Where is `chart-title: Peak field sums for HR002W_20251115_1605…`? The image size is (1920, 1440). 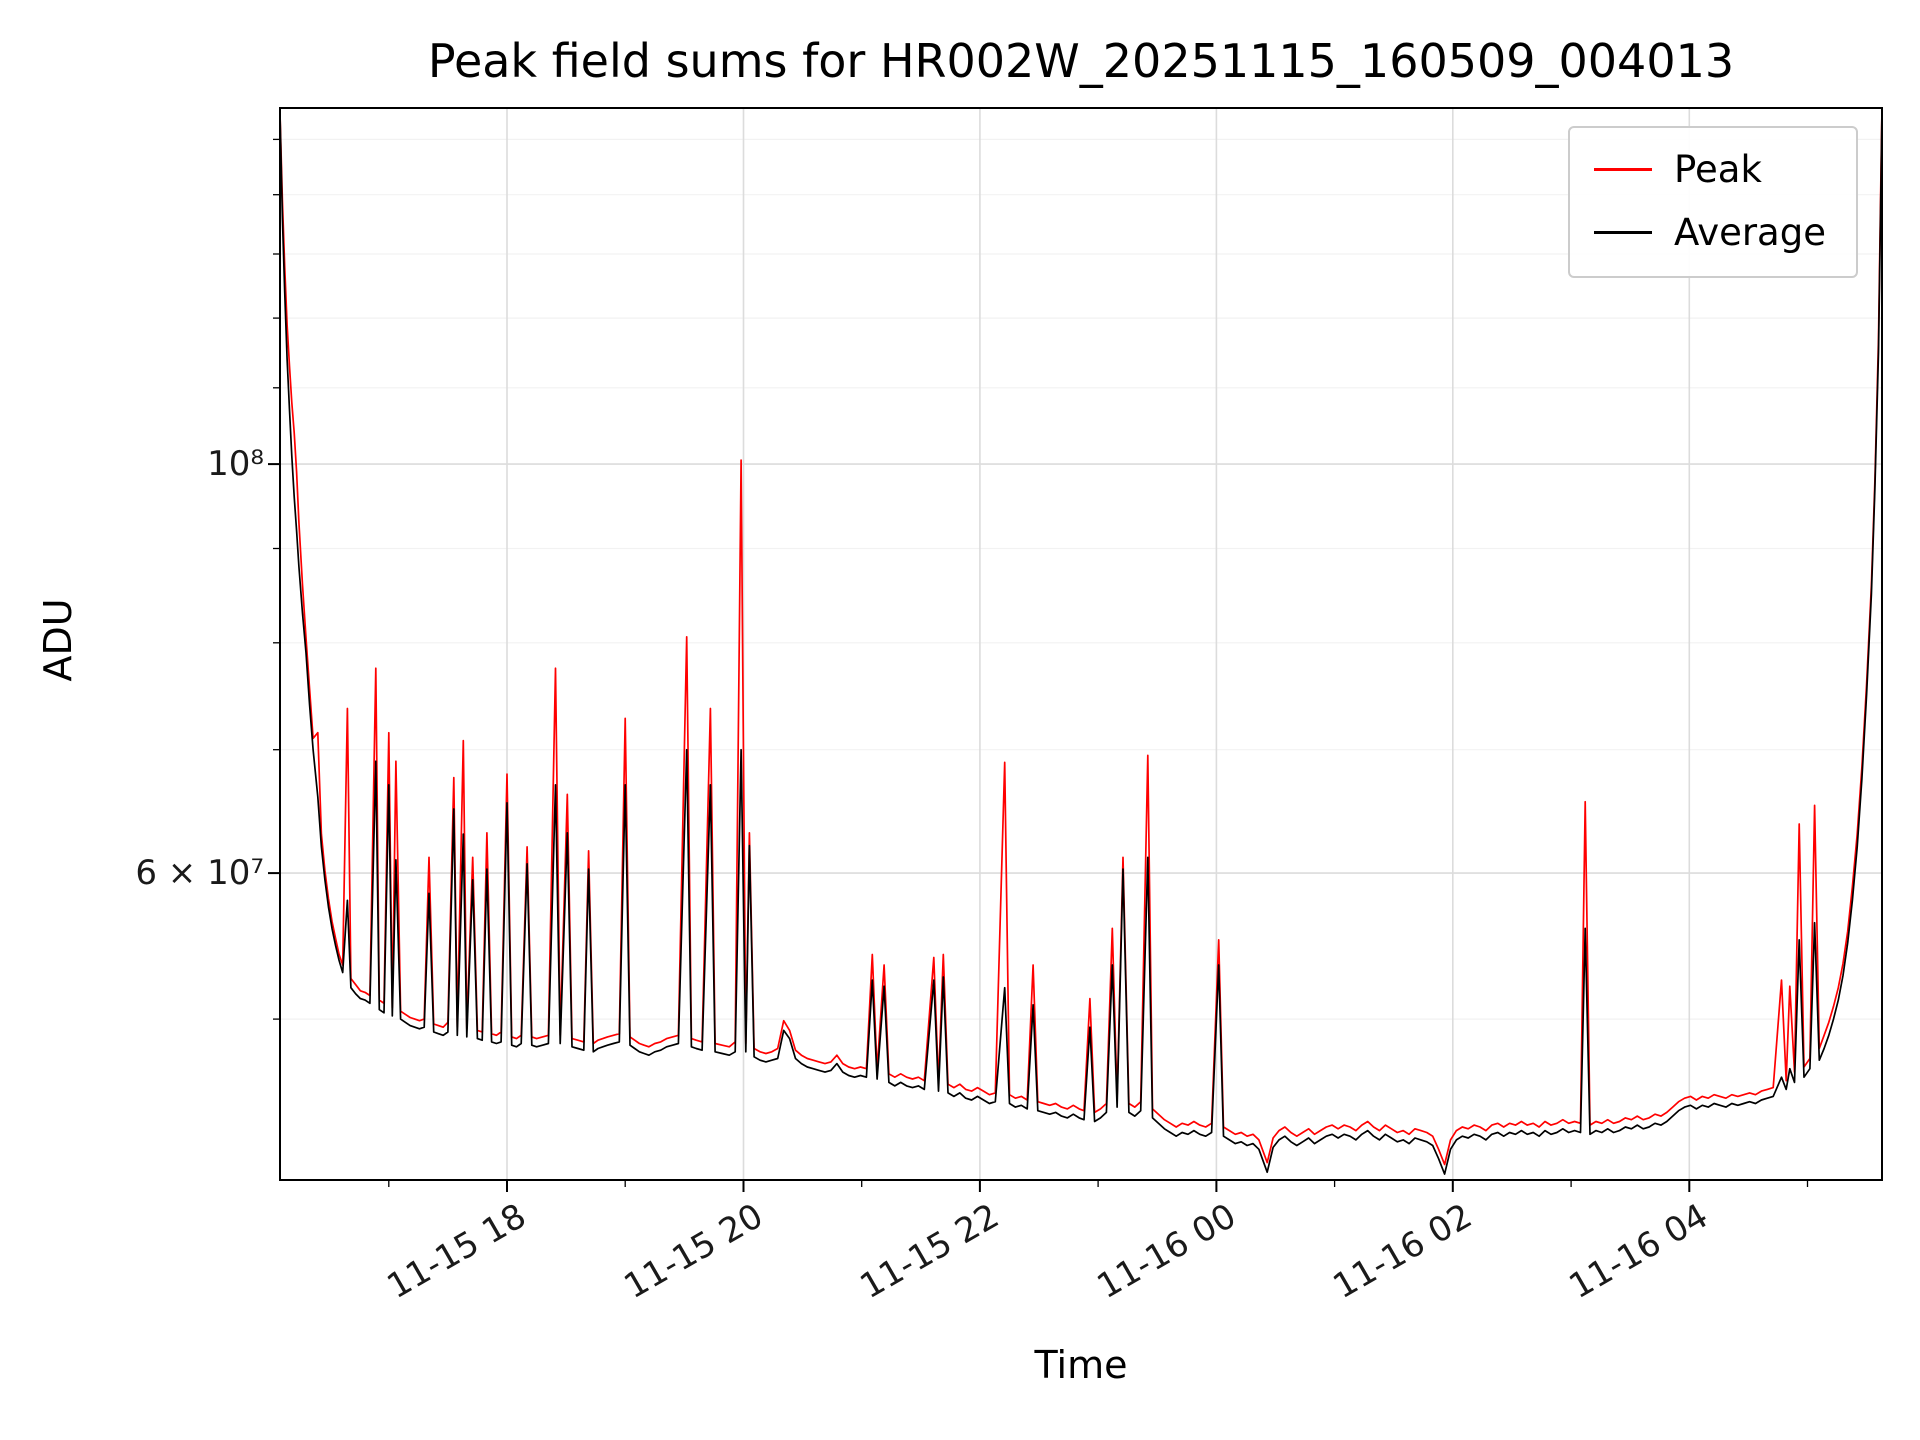
chart-title: Peak field sums for HR002W_20251115_1605… is located at coordinates (1081, 61).